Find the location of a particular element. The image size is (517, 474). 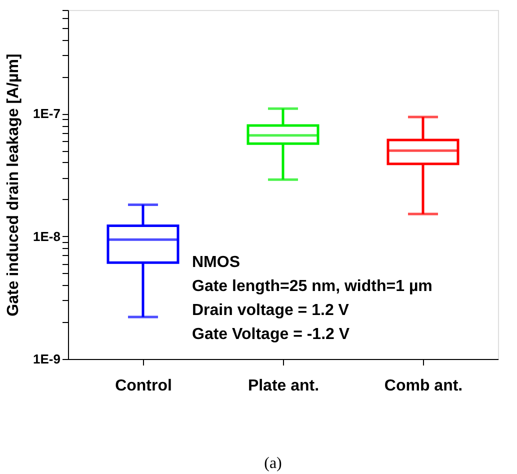

text: (a) is located at coordinates (273, 463).